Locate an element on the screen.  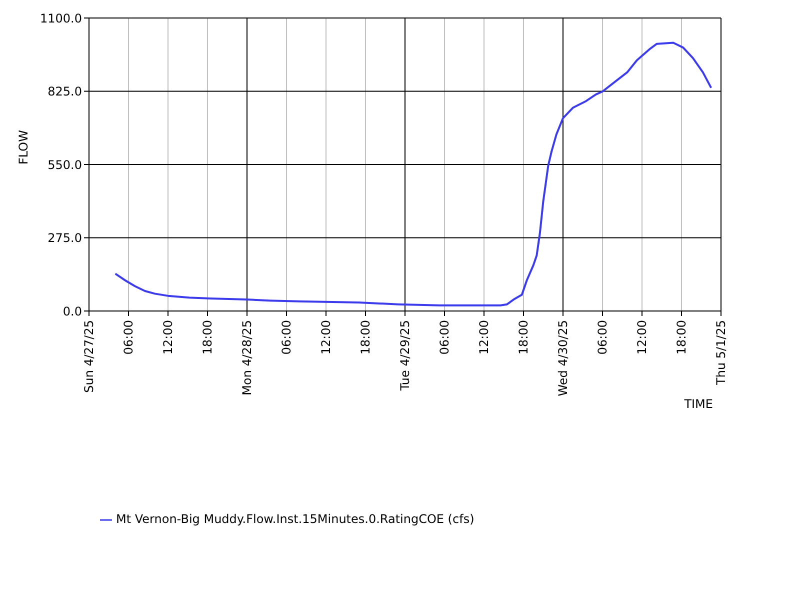
x-tick-label: Wed 4/30/25 is located at coordinates (563, 358).